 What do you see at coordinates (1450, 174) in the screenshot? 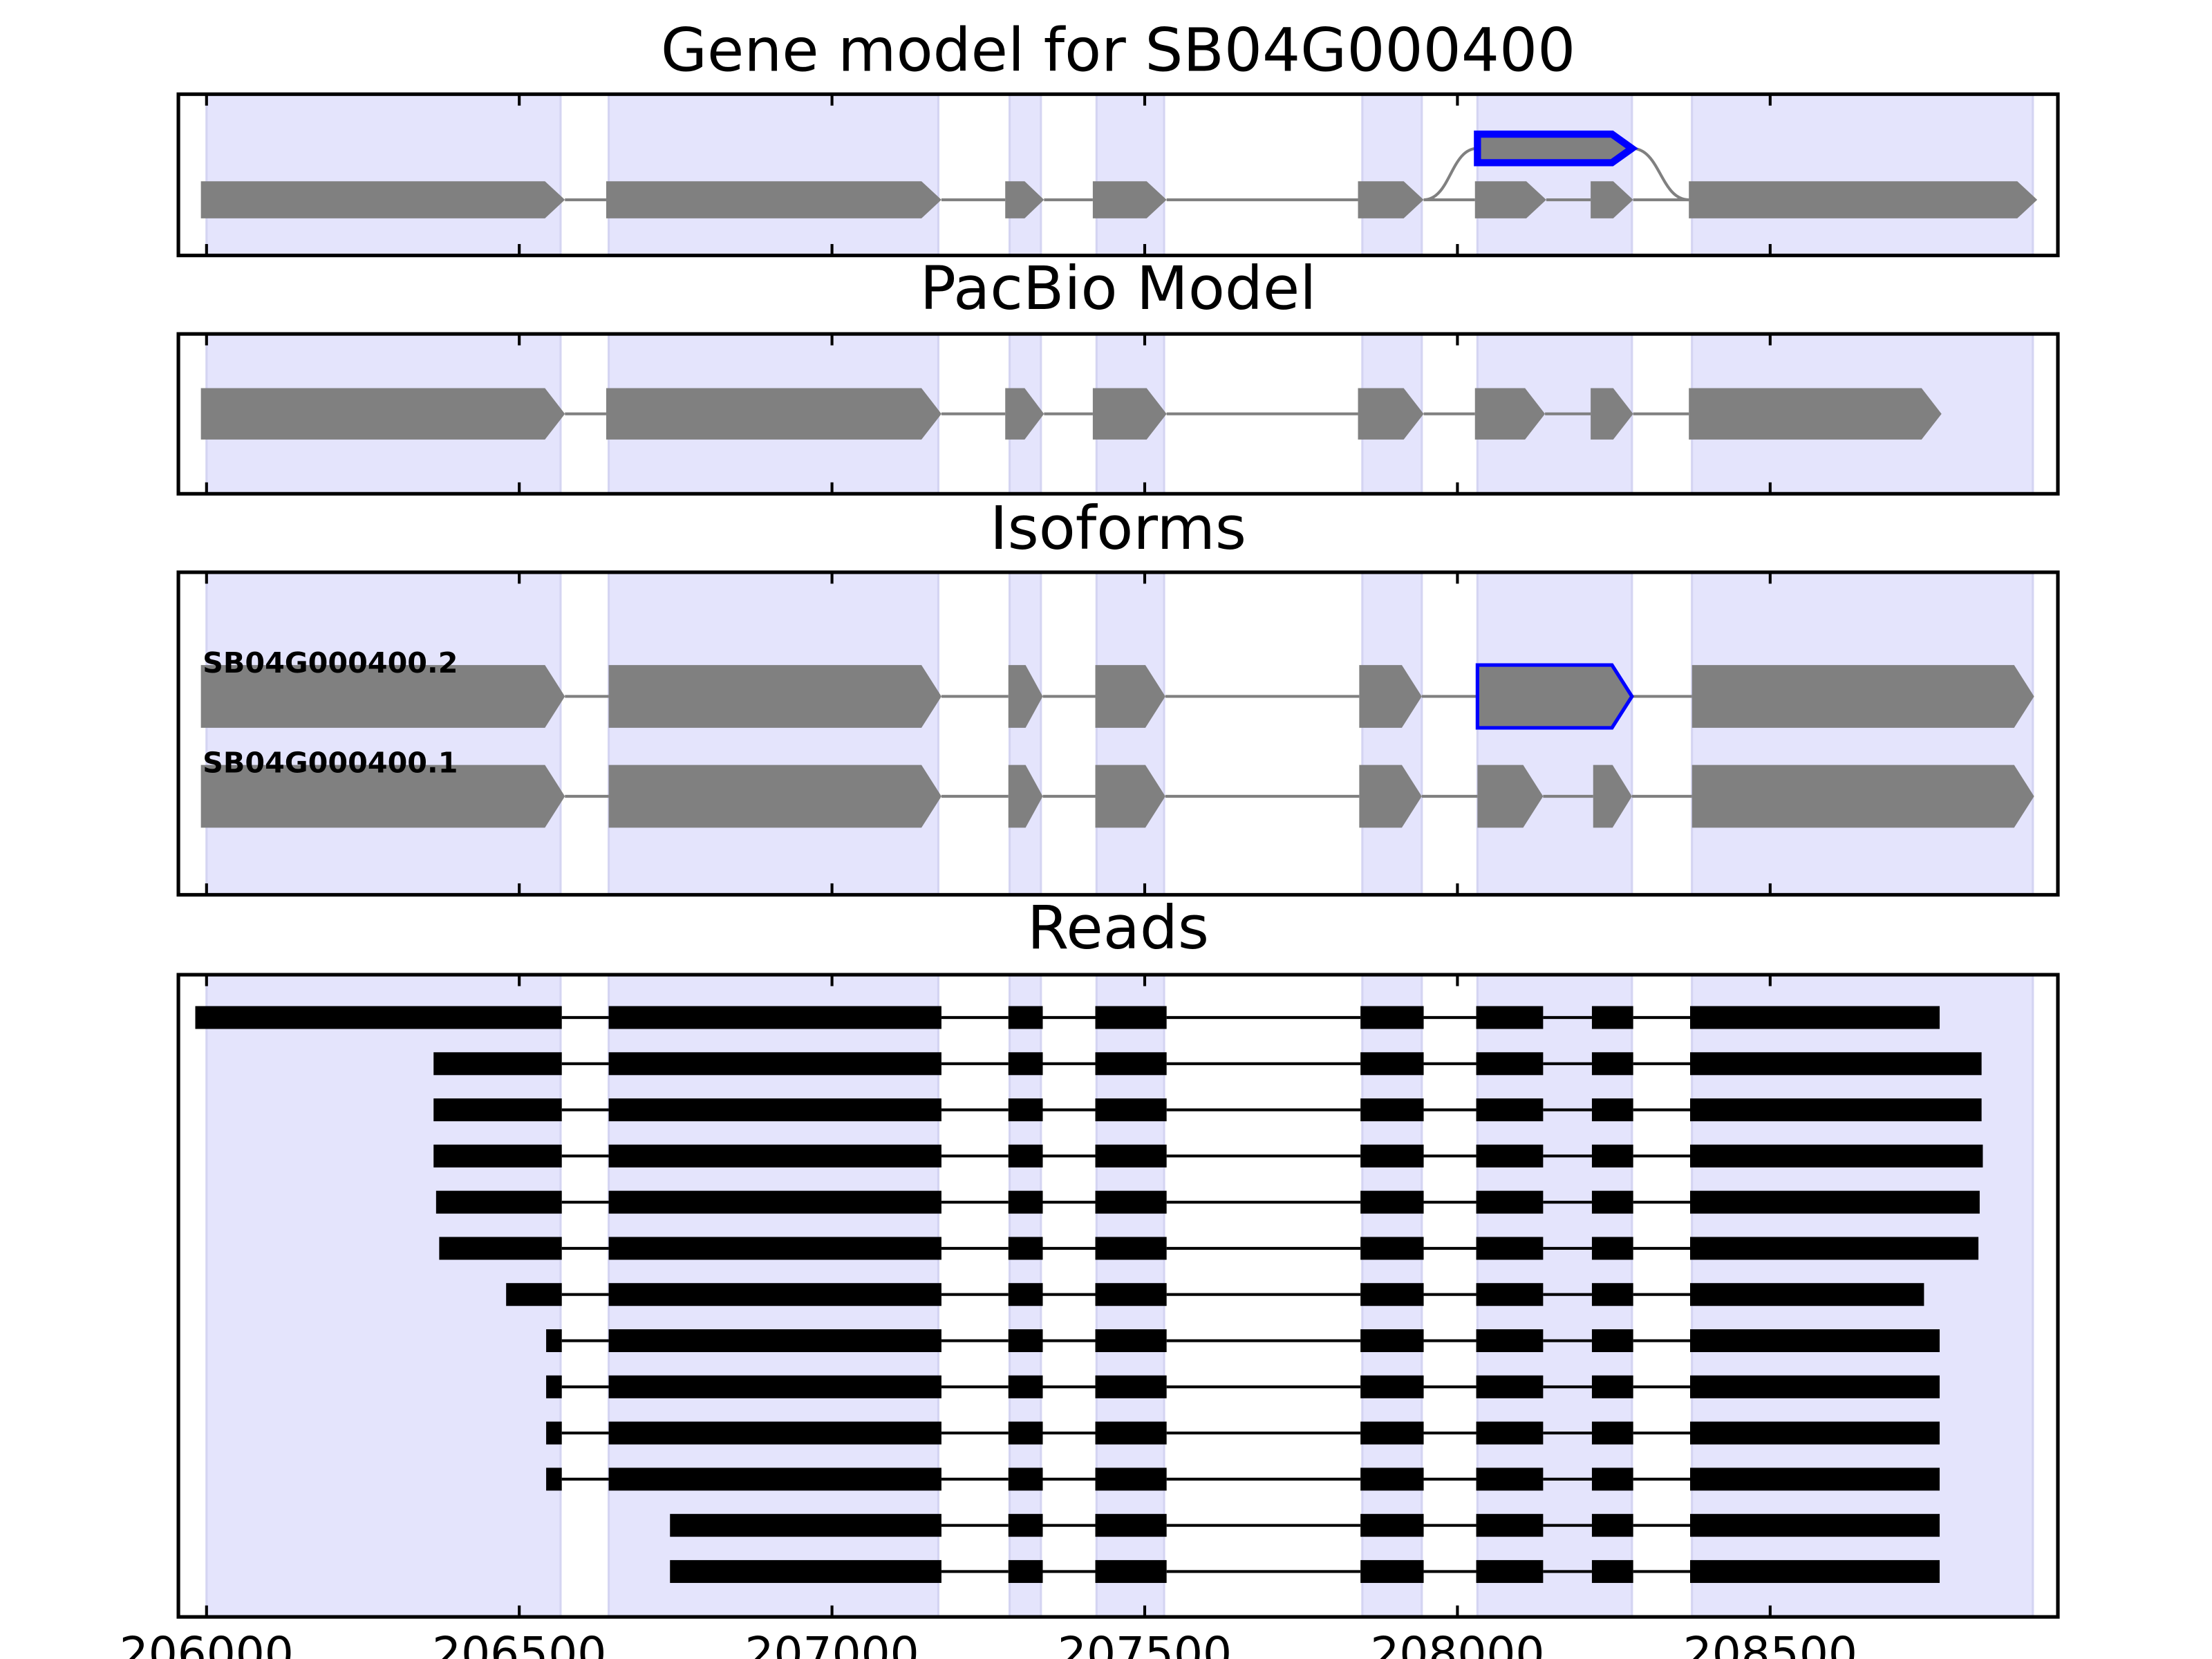
I see `splice-curve` at bounding box center [1450, 174].